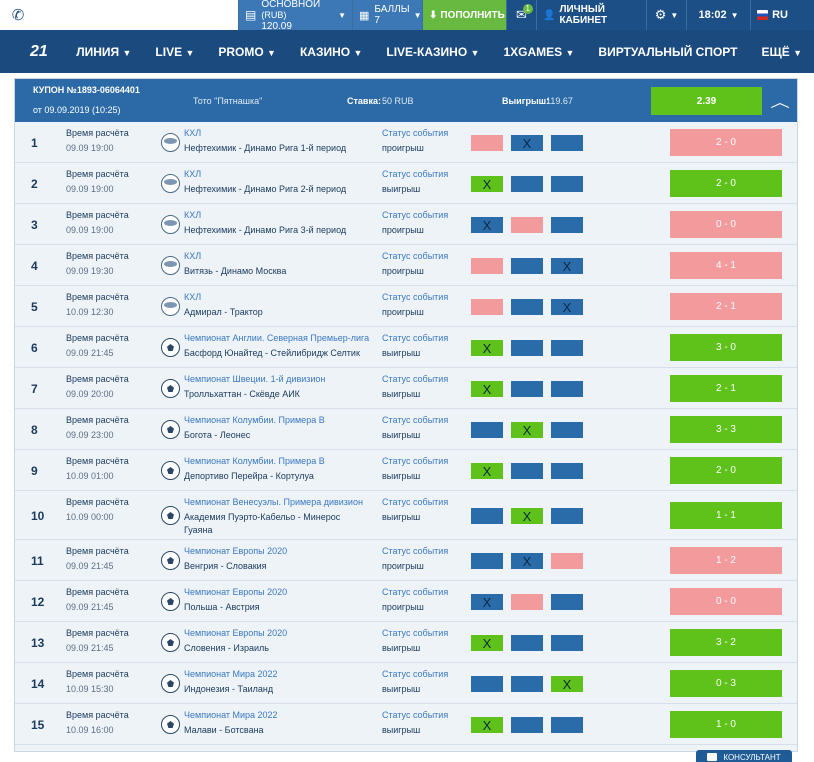 The height and width of the screenshot is (762, 814). What do you see at coordinates (274, 14) in the screenshot?
I see `account-currency: (RUB)` at bounding box center [274, 14].